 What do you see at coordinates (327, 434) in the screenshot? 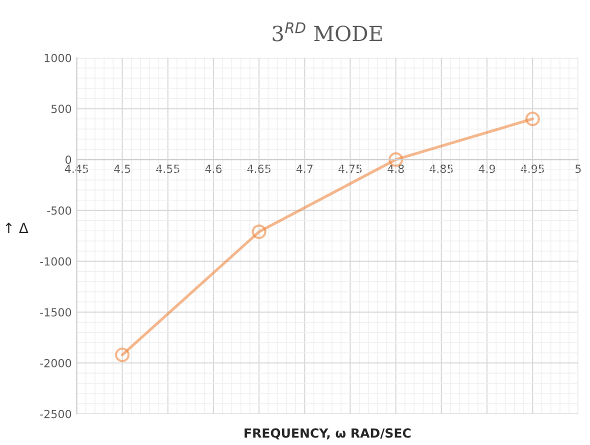
I see `x-axis-title: FREQUENCY, ω RAD/SEC` at bounding box center [327, 434].